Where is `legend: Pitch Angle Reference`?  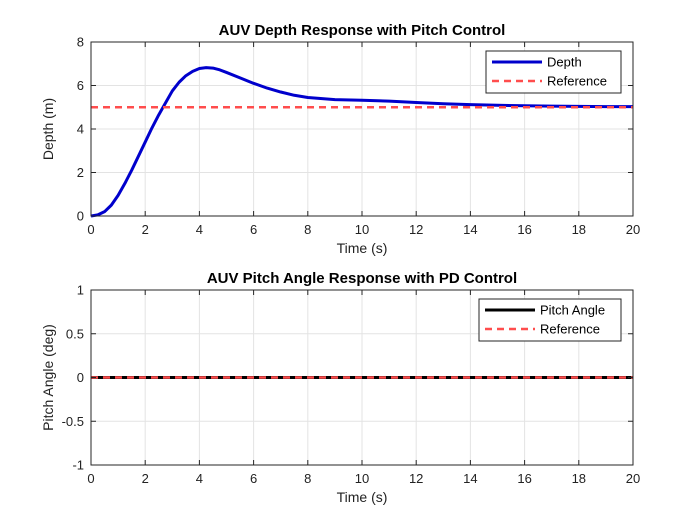 legend: Pitch Angle Reference is located at coordinates (550, 320).